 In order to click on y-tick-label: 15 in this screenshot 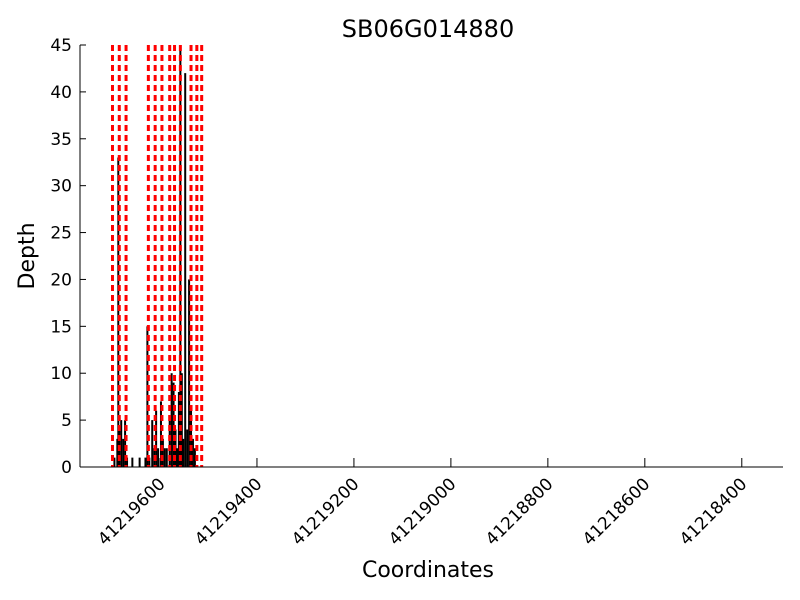, I will do `click(61, 327)`.